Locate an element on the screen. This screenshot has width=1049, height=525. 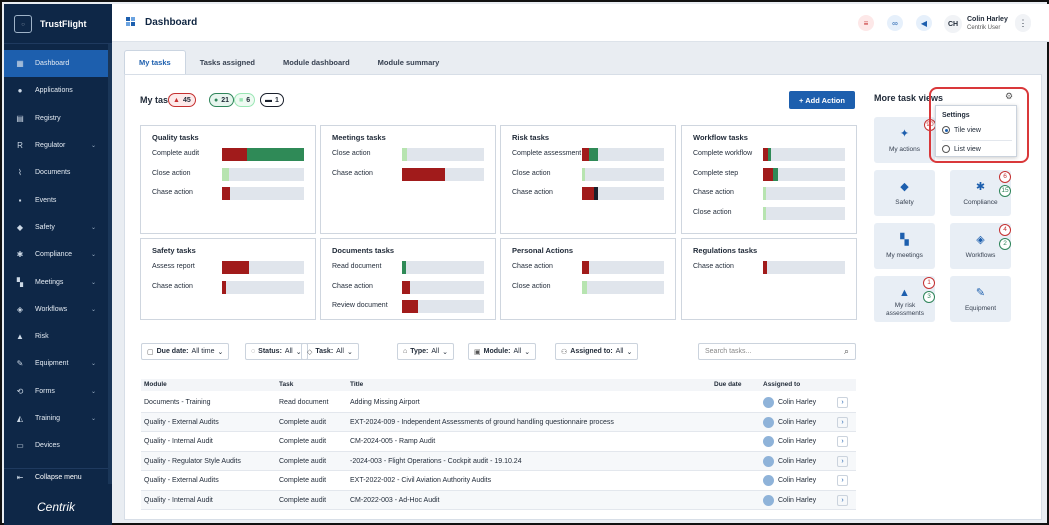
sidebar-item-compliance: ✱ Compliance ⌄ is located at coordinates (56, 254).